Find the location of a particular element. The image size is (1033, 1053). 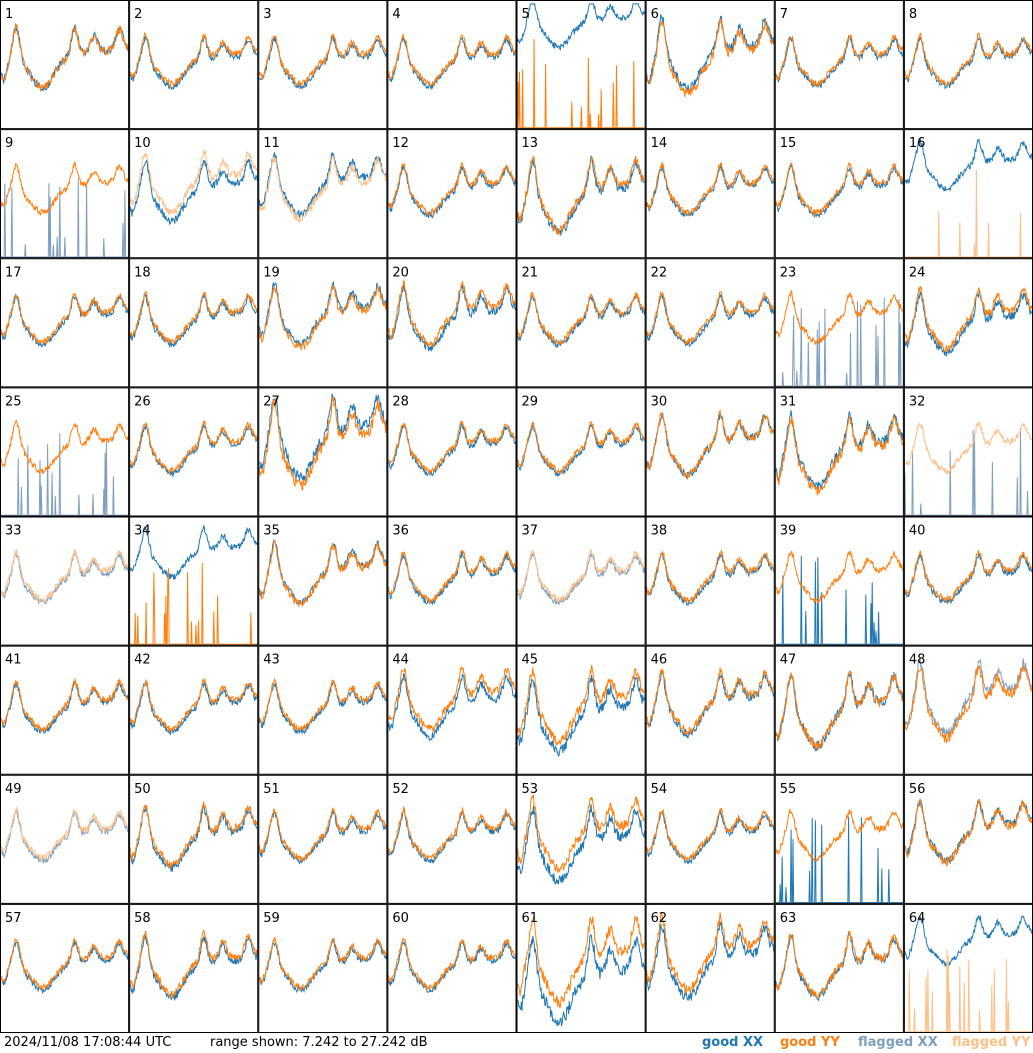

panel-label-33: 33 is located at coordinates (13, 531).